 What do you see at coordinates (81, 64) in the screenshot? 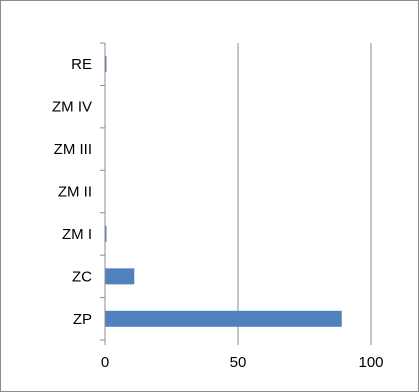
I see `y-tick-label: RE` at bounding box center [81, 64].